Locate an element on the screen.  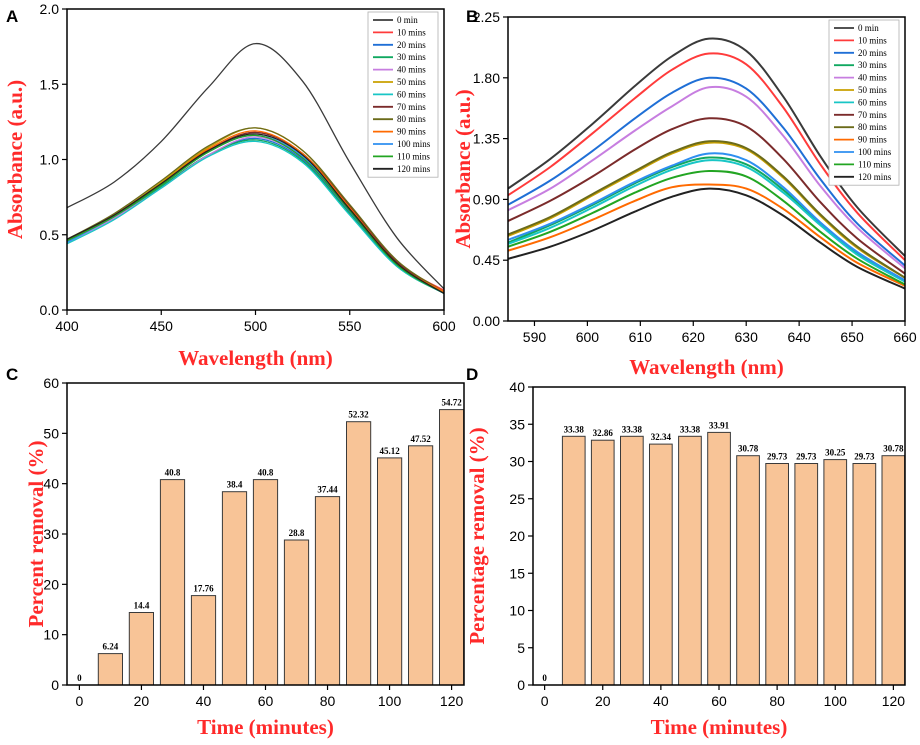
panel-a-y-tick-label: 1.0 is located at coordinates (50, 160).